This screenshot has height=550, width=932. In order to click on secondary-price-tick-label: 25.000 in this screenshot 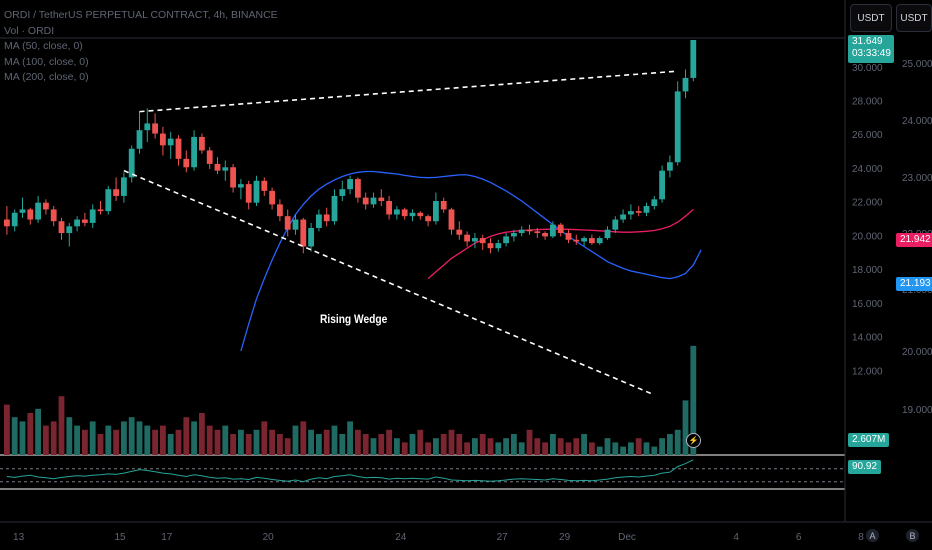, I will do `click(917, 64)`.